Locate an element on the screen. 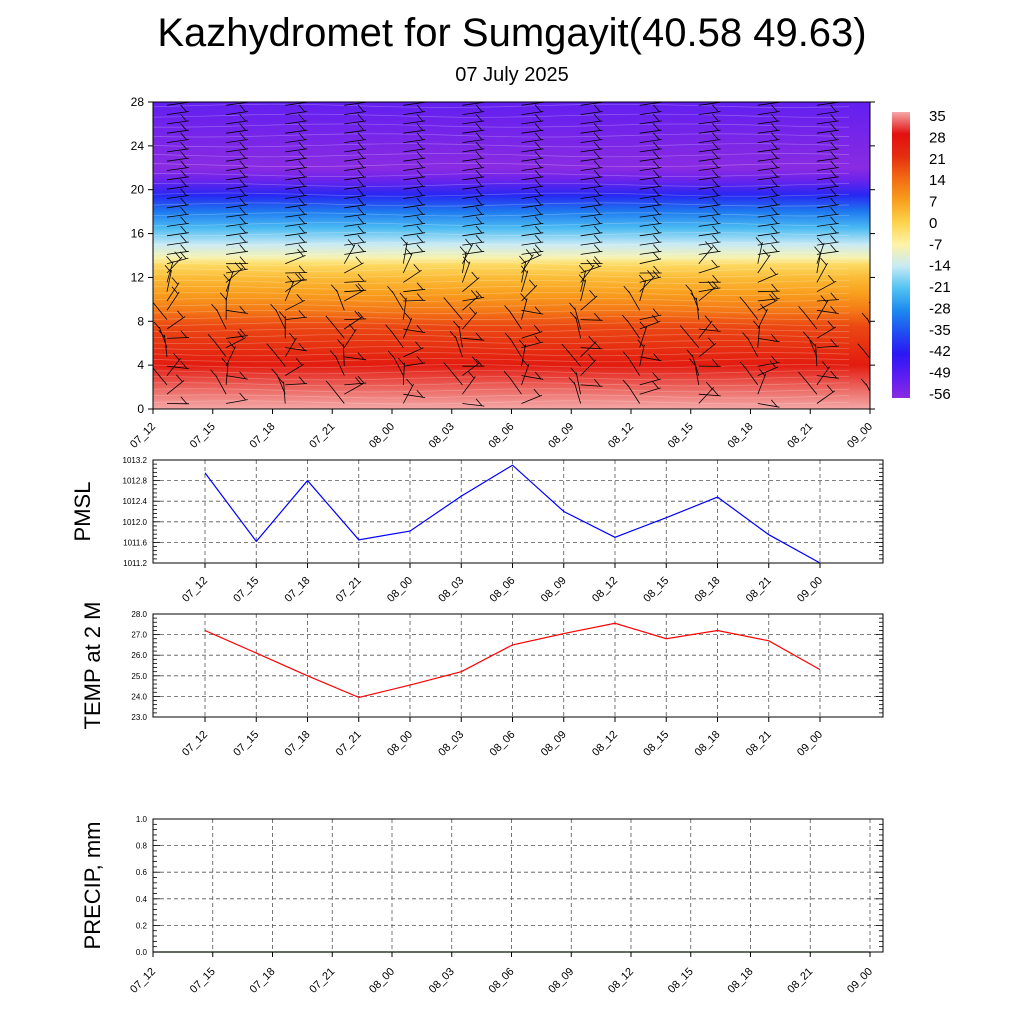 The height and width of the screenshot is (1024, 1024). x-tick-label: 08_18 is located at coordinates (741, 436).